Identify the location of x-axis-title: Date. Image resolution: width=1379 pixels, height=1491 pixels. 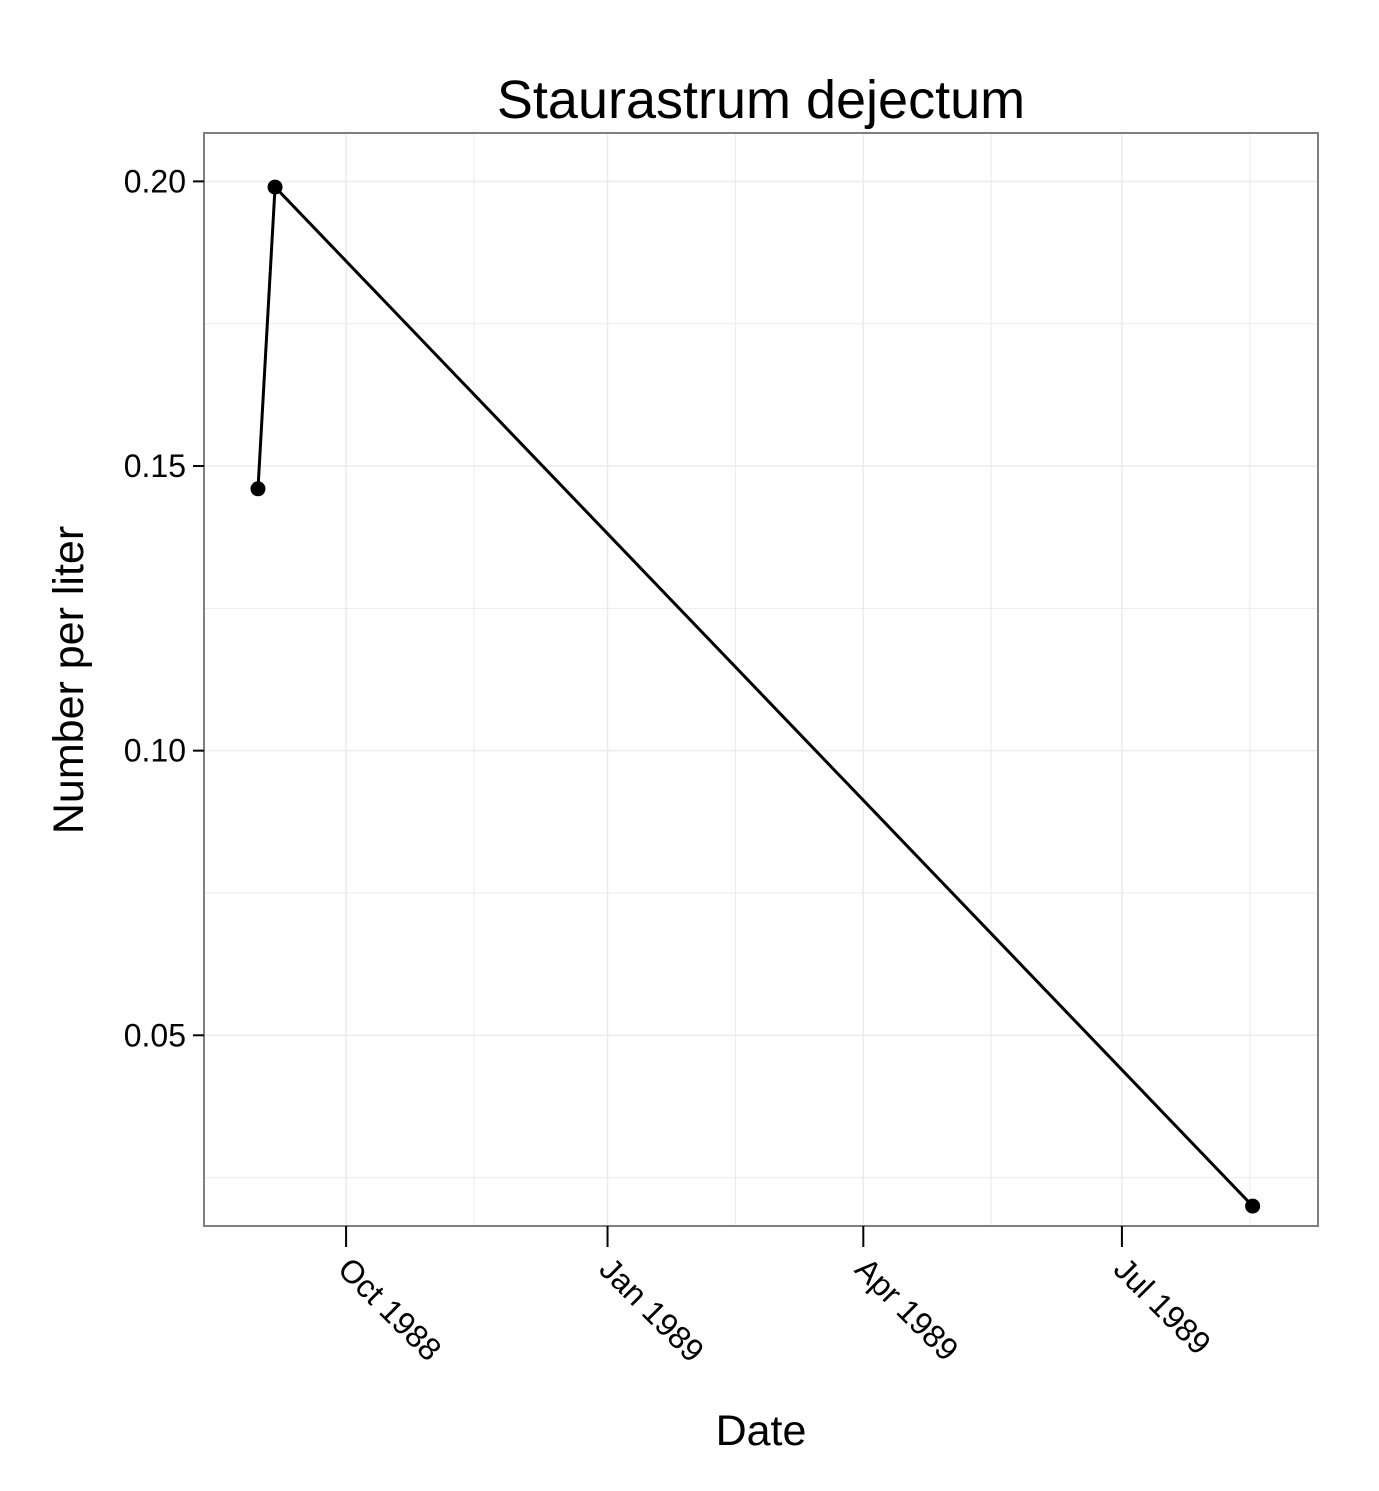
(761, 1431).